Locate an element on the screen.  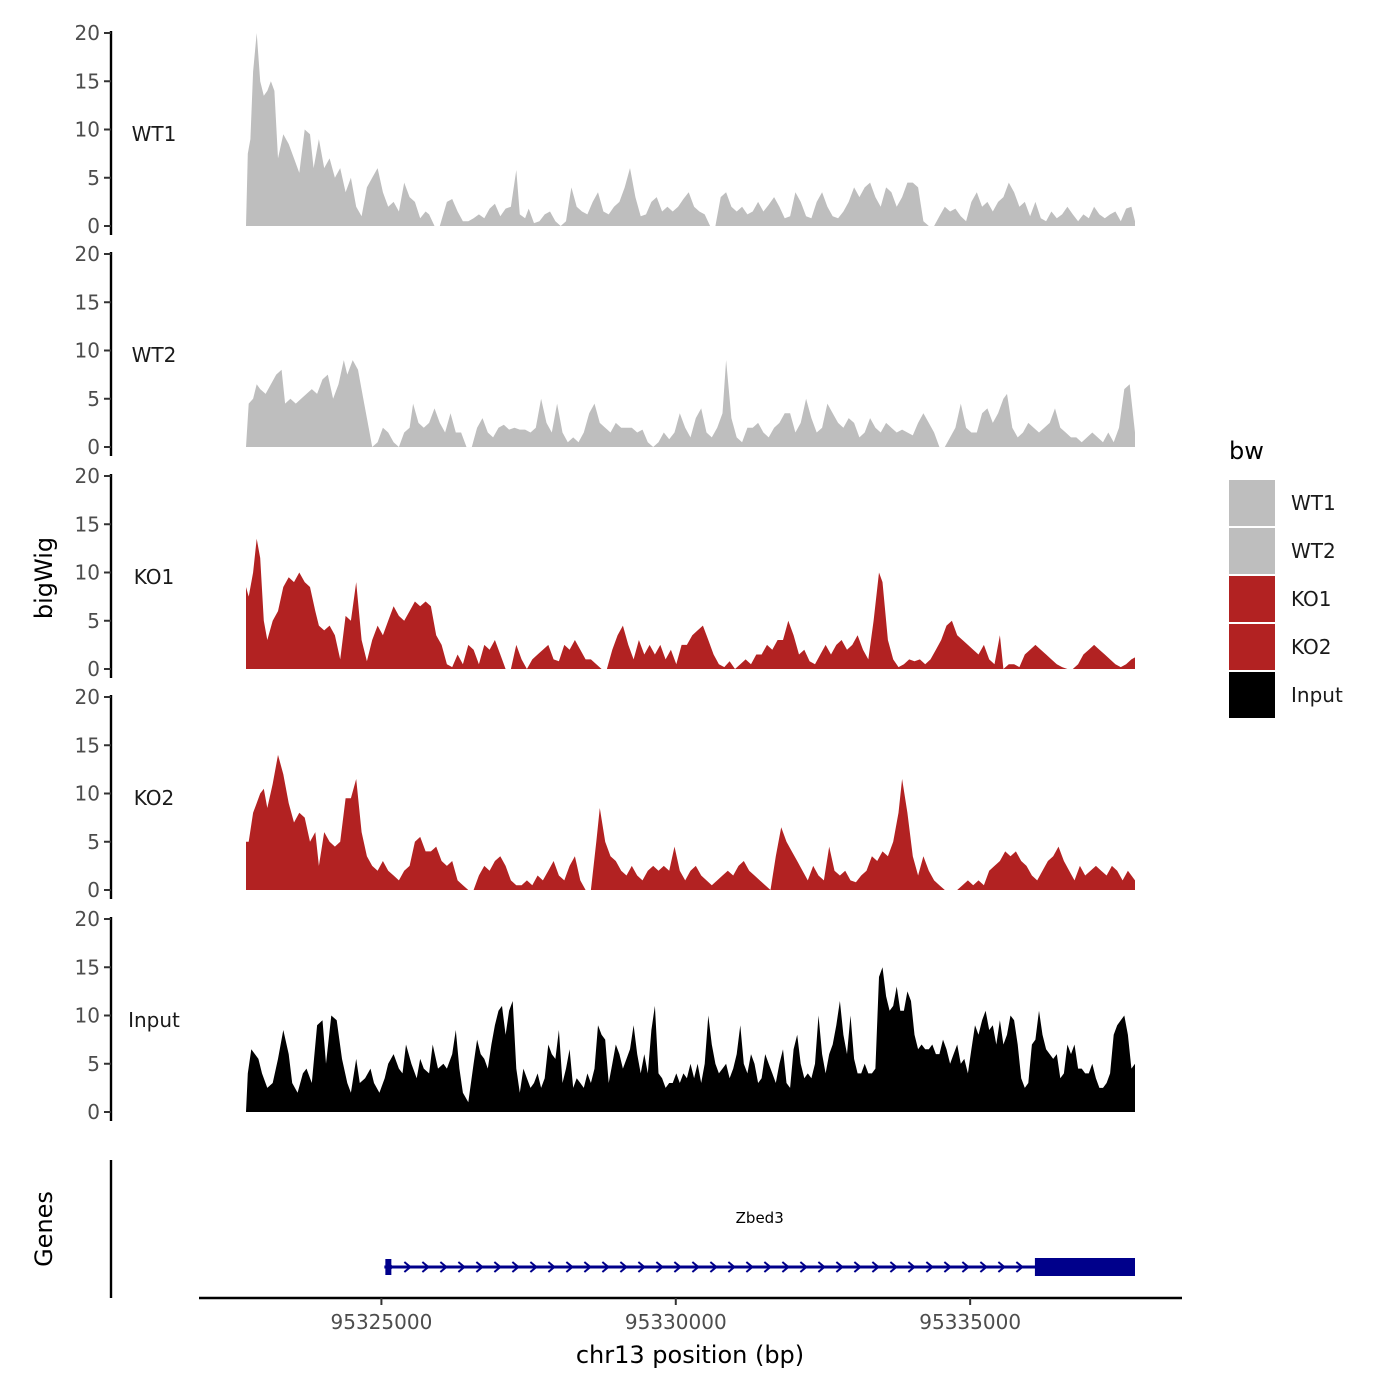
legend-title: bw is located at coordinates (1246, 451).